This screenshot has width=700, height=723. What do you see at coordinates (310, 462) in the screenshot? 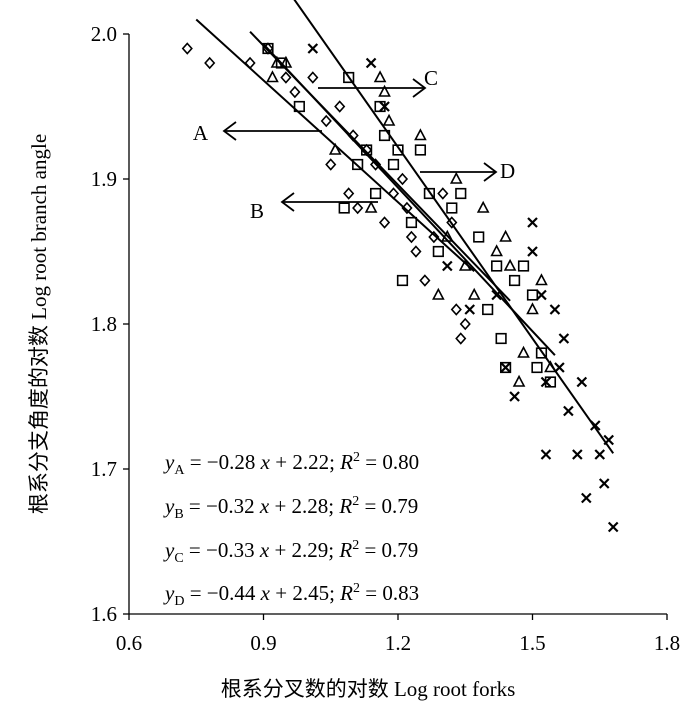
I see `eq-intercept: 2.22` at bounding box center [310, 462].